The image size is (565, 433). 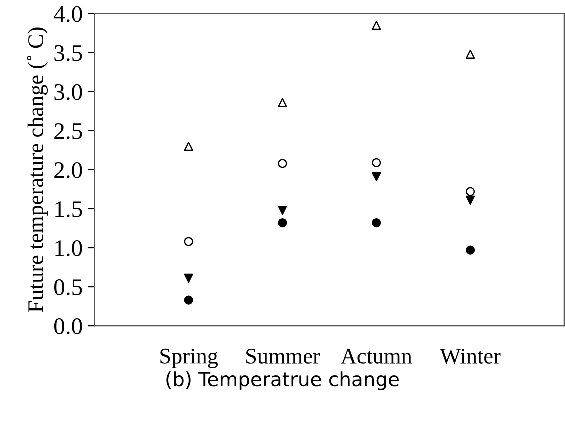 What do you see at coordinates (69, 248) in the screenshot?
I see `y-tick-label: 1.0` at bounding box center [69, 248].